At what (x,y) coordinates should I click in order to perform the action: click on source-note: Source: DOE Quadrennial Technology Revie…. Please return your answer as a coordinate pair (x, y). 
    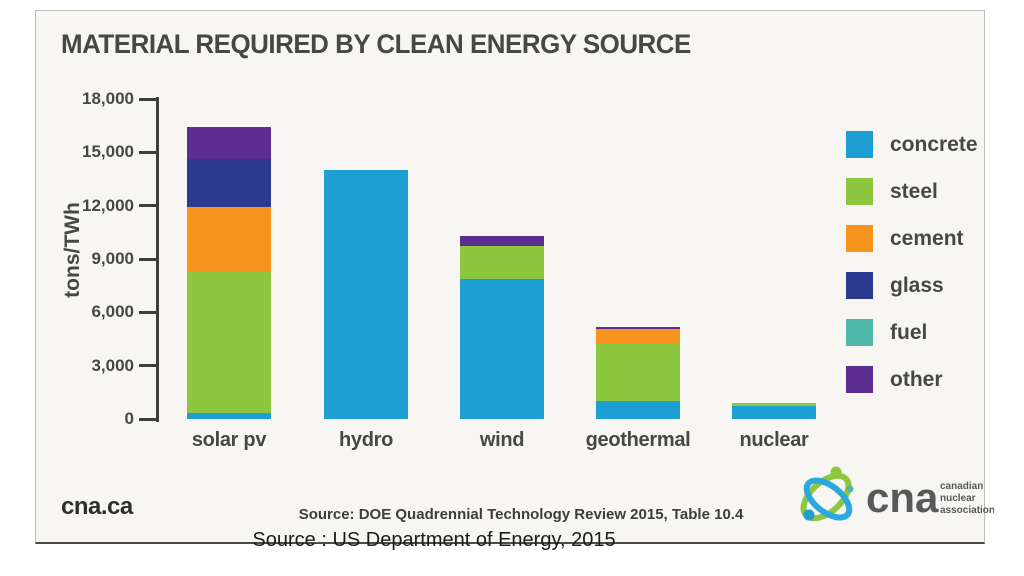
    Looking at the image, I should click on (521, 514).